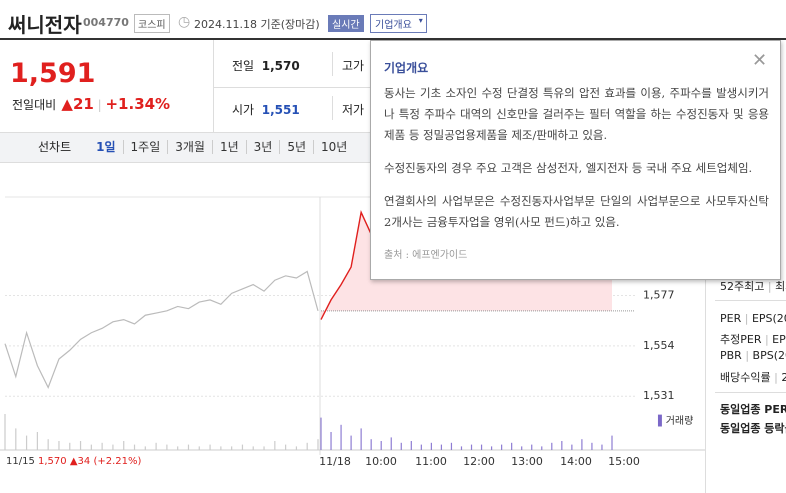 The width and height of the screenshot is (786, 493). I want to click on x-tick-label: 13:00, so click(527, 461).